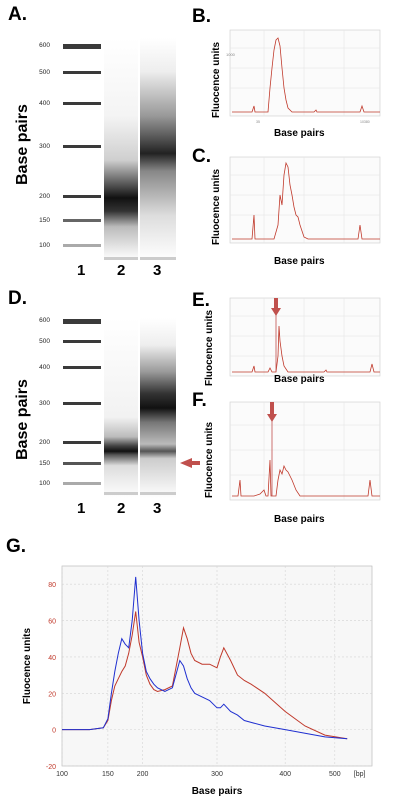 The height and width of the screenshot is (804, 400). Describe the element at coordinates (216, 206) in the screenshot. I see `c-y-axis-title: Fluocence units` at that location.